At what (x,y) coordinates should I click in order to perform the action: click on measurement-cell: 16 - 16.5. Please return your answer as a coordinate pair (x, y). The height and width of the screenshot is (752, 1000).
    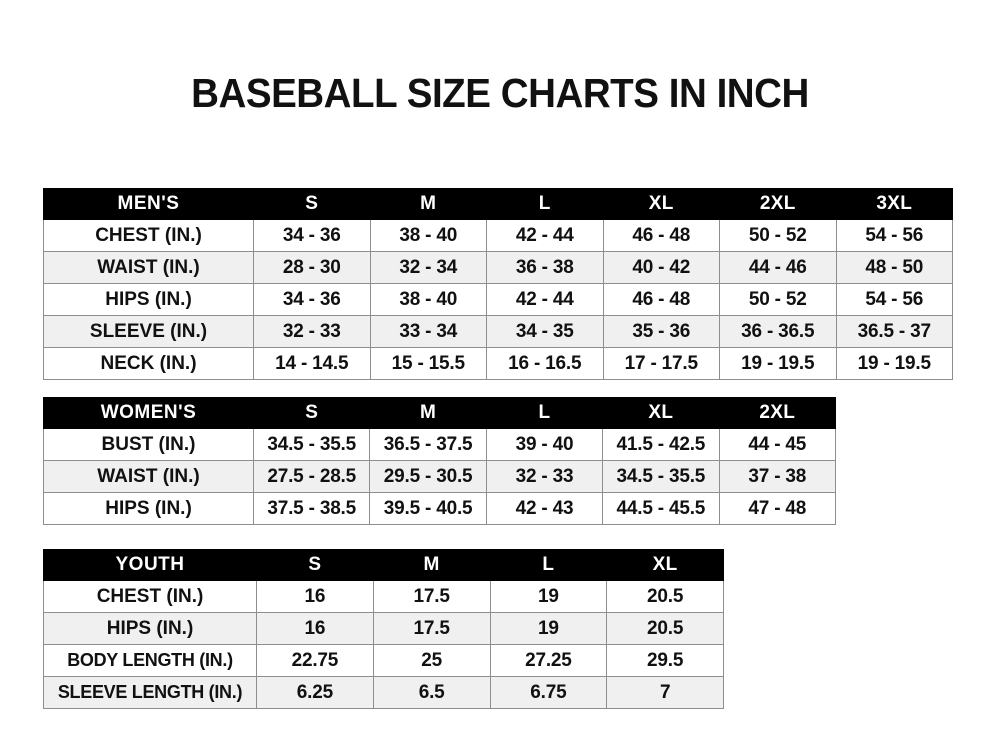
    Looking at the image, I should click on (545, 363).